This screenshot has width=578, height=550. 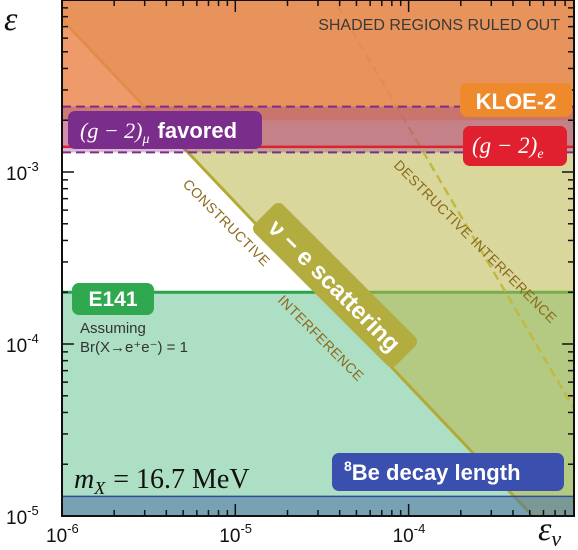 I want to click on g2e-label: (g − 2)e, so click(x=515, y=146).